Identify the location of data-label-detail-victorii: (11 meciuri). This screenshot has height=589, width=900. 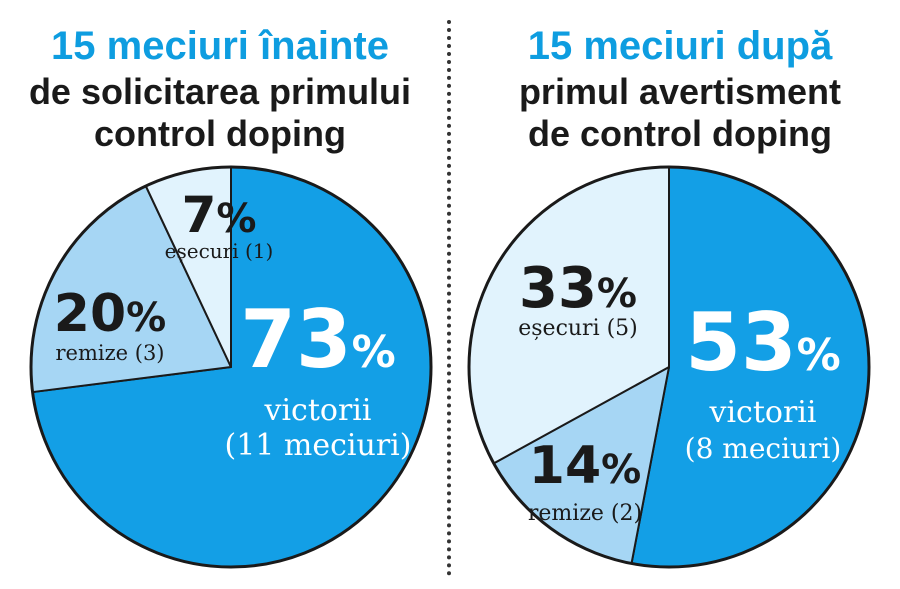
(318, 445).